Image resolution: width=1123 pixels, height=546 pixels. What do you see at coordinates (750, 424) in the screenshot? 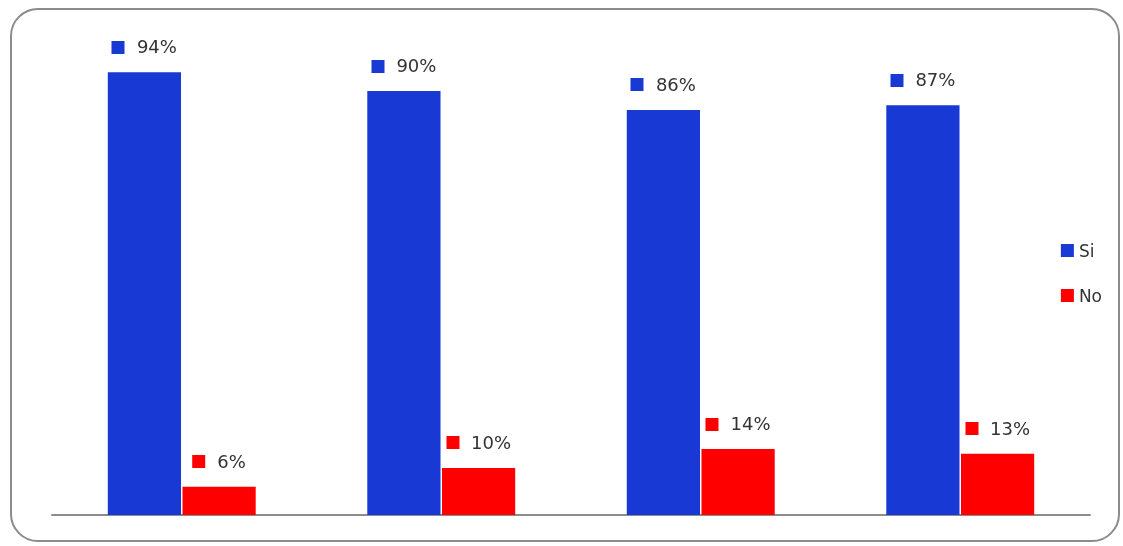
I see `data-label: 14%` at bounding box center [750, 424].